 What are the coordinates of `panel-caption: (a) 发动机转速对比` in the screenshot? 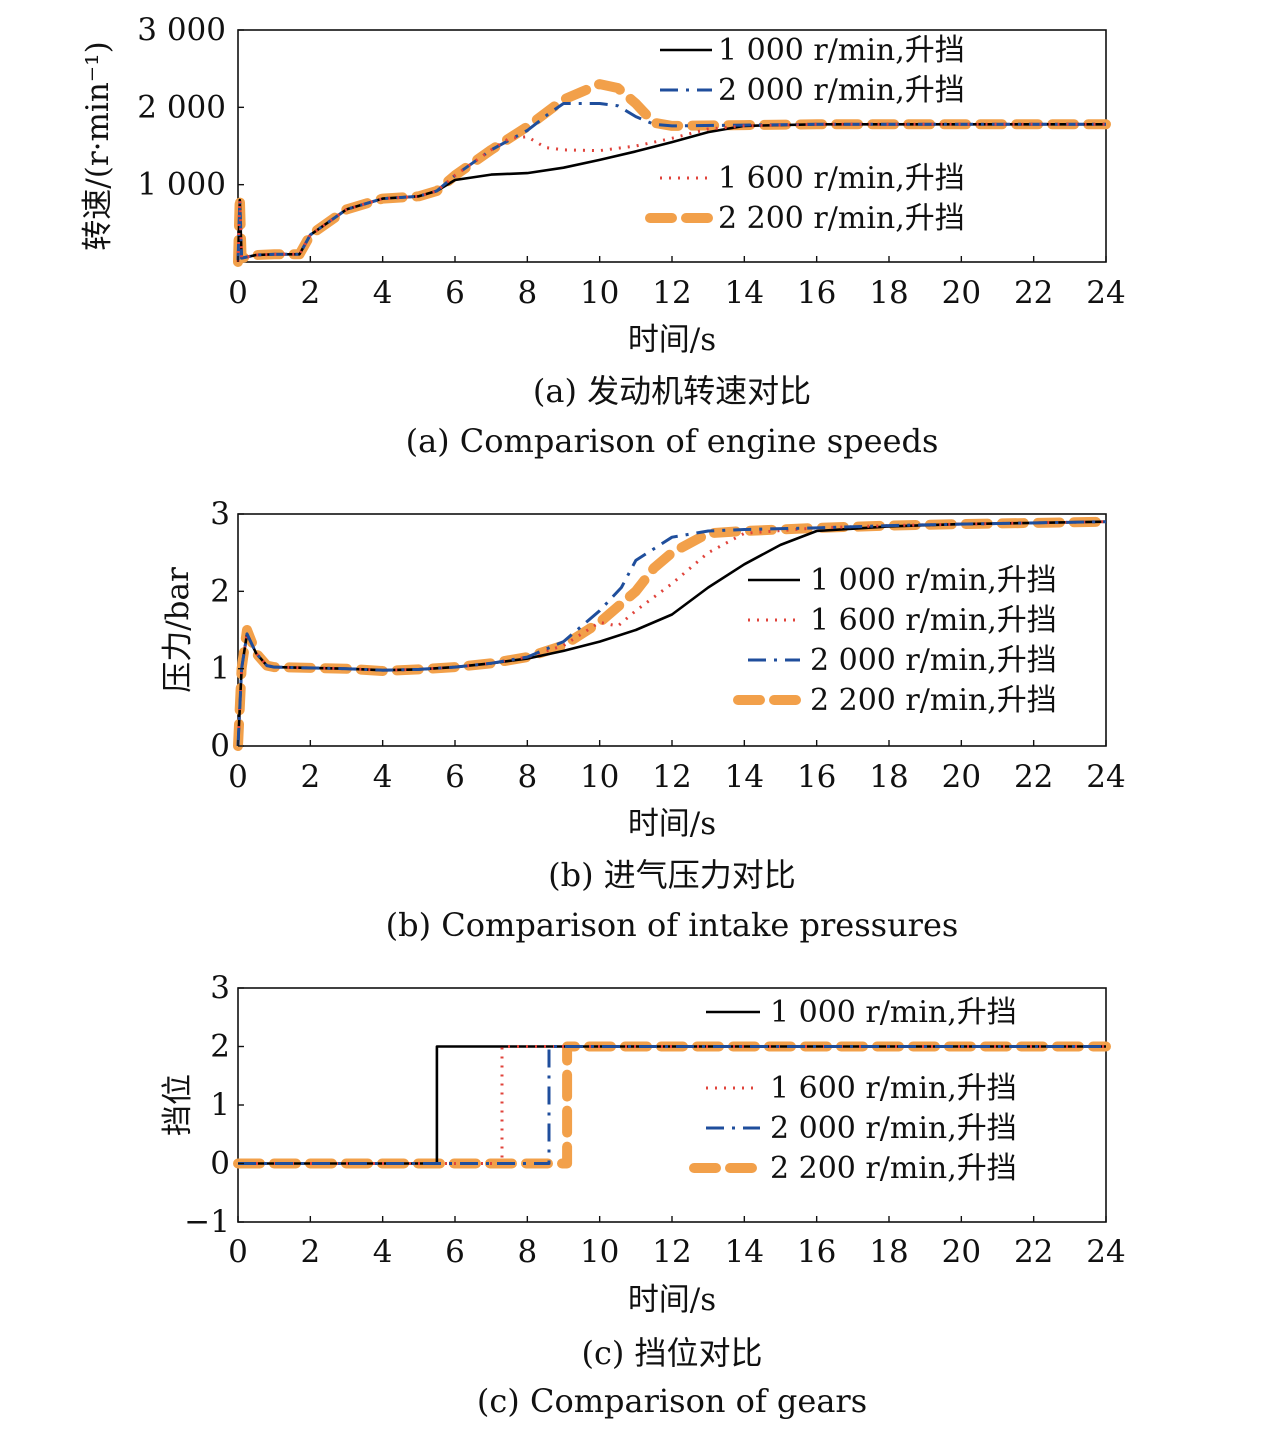 It's located at (672, 391).